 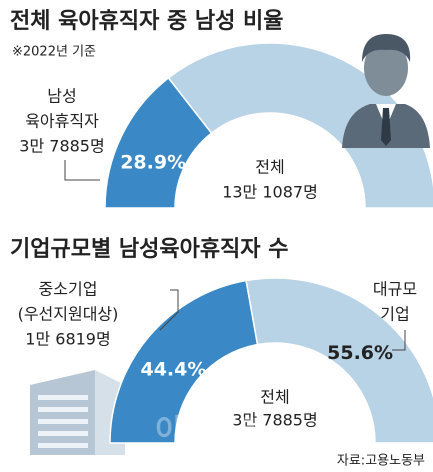 I want to click on value-label: 28.9%, so click(x=153, y=162).